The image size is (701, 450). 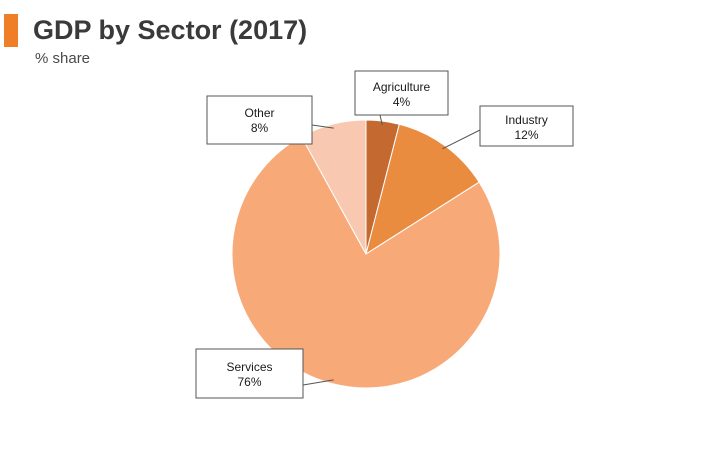 I want to click on slice-value-other: 8%, so click(x=260, y=128).